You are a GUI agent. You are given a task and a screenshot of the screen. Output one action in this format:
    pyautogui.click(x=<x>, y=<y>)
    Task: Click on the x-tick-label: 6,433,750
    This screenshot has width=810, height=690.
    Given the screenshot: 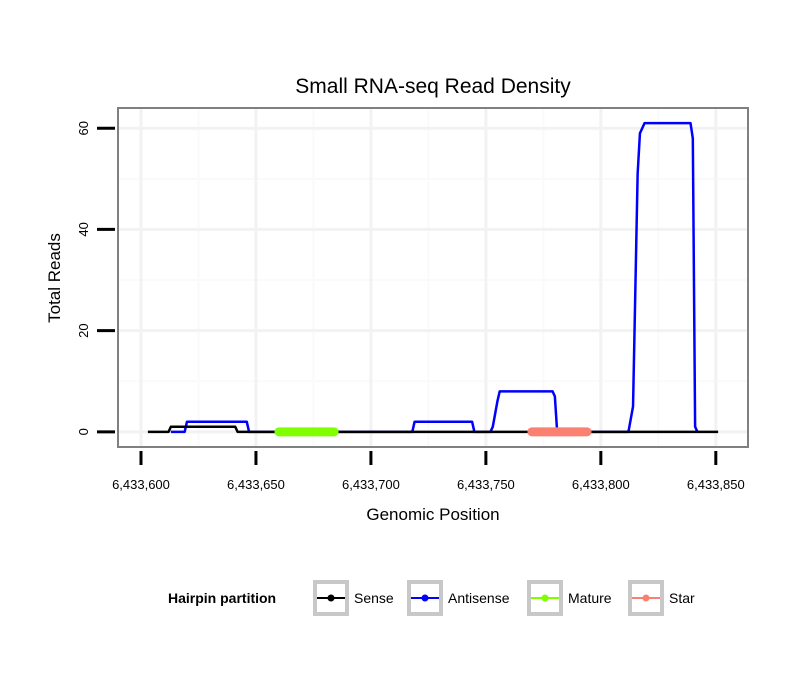 What is the action you would take?
    pyautogui.click(x=486, y=484)
    